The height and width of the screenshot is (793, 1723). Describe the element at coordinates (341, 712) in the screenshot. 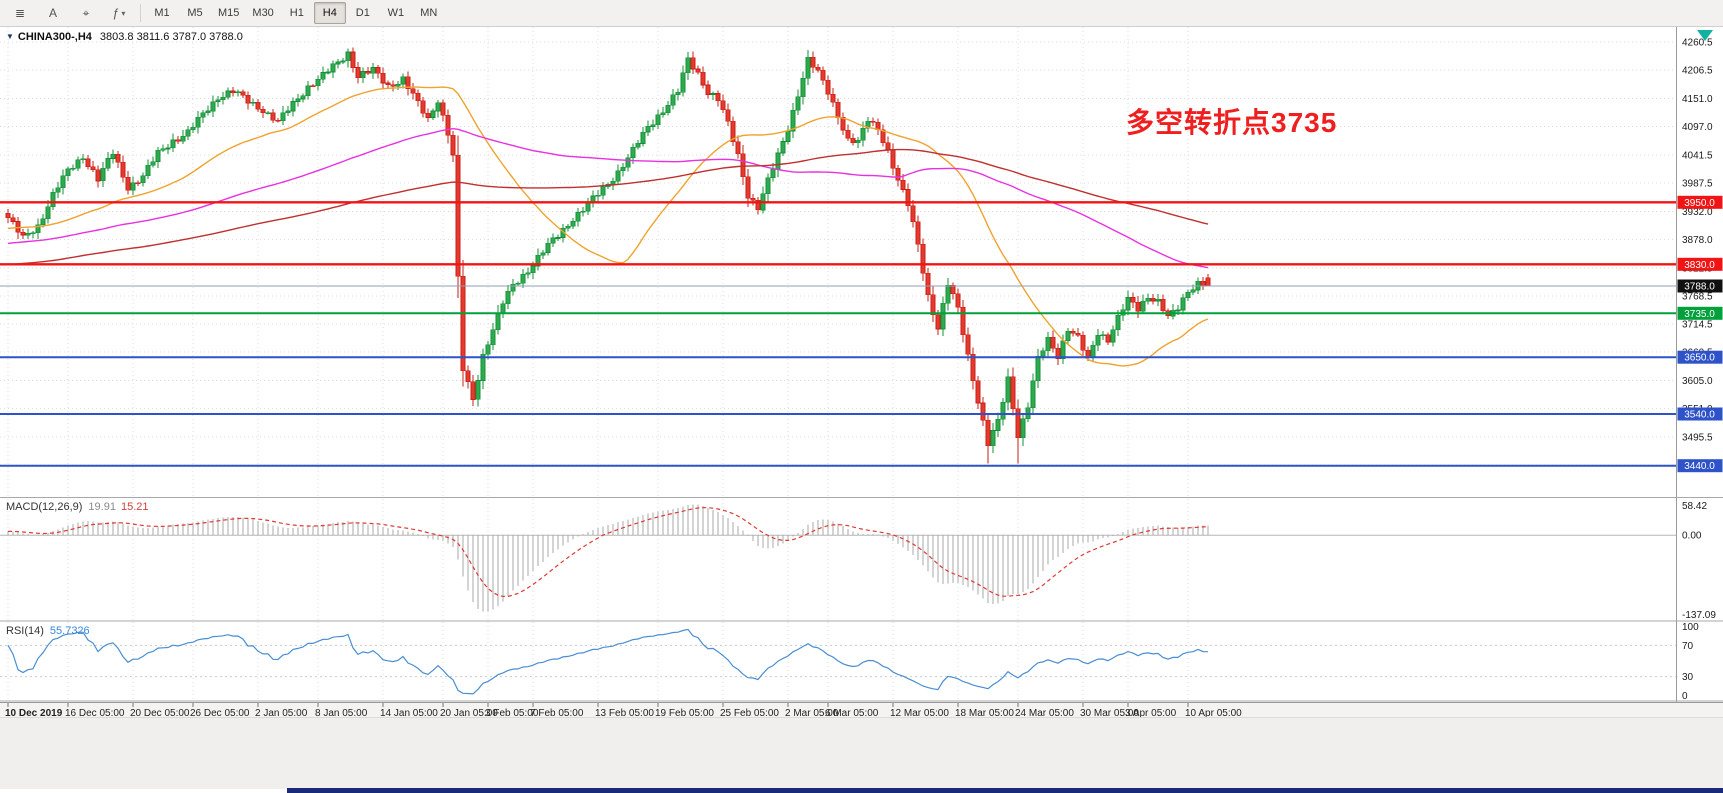

I see `svg-text: 8 Jan 05:00` at that location.